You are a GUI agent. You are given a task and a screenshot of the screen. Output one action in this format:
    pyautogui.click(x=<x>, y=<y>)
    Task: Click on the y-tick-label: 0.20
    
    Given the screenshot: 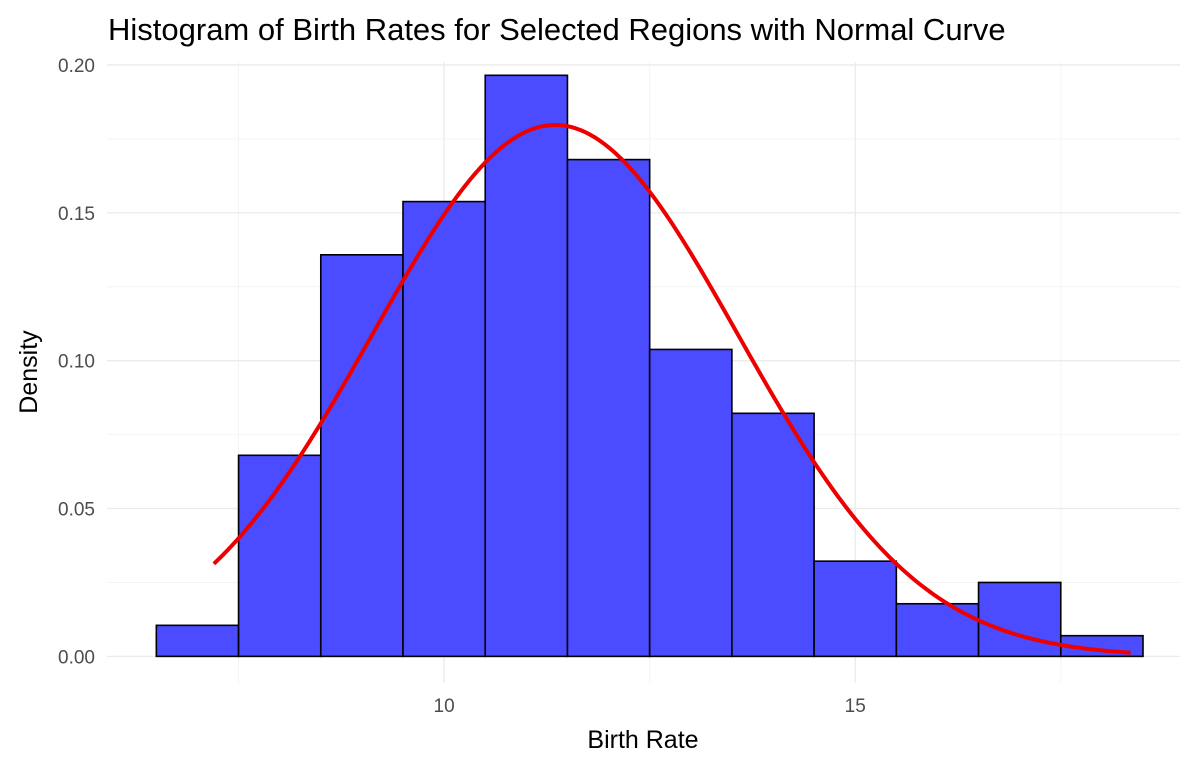 What is the action you would take?
    pyautogui.click(x=76, y=66)
    